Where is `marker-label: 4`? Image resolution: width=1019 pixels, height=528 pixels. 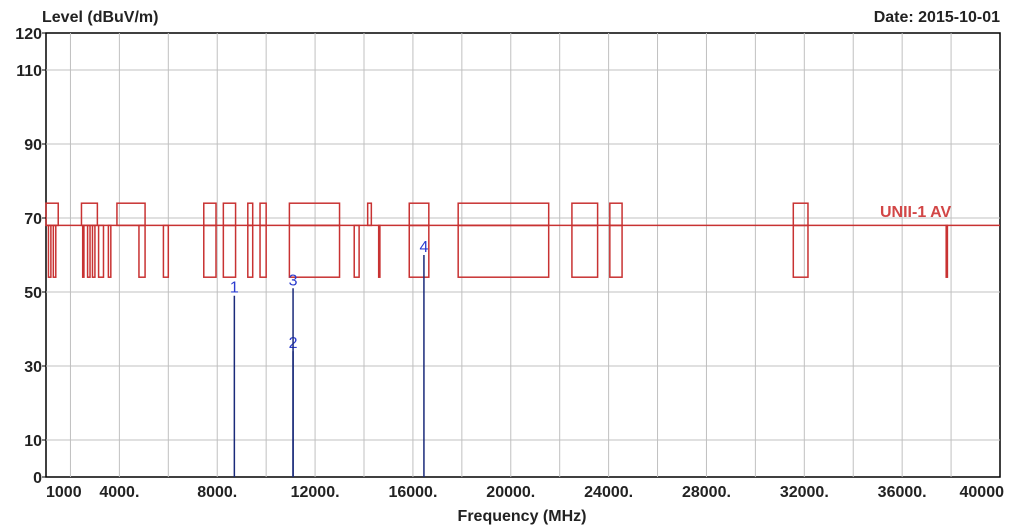 marker-label: 4 is located at coordinates (423, 247).